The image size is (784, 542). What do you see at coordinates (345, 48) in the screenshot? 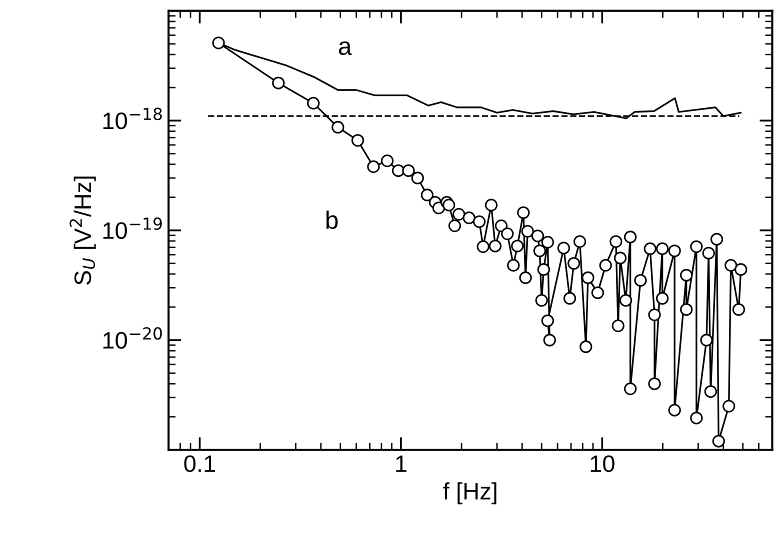
I see `annotation: a` at bounding box center [345, 48].